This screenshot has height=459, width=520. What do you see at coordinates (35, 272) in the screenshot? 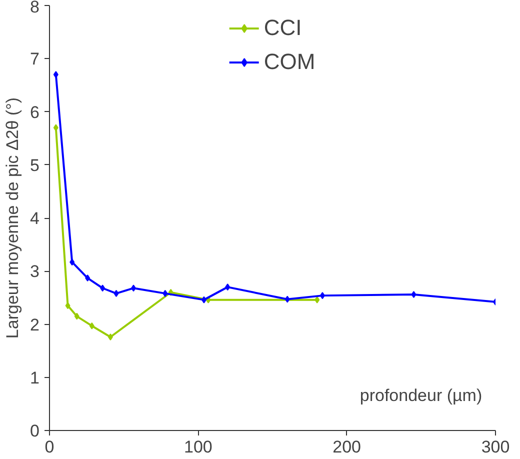
I see `y-tick-label: 3` at bounding box center [35, 272].